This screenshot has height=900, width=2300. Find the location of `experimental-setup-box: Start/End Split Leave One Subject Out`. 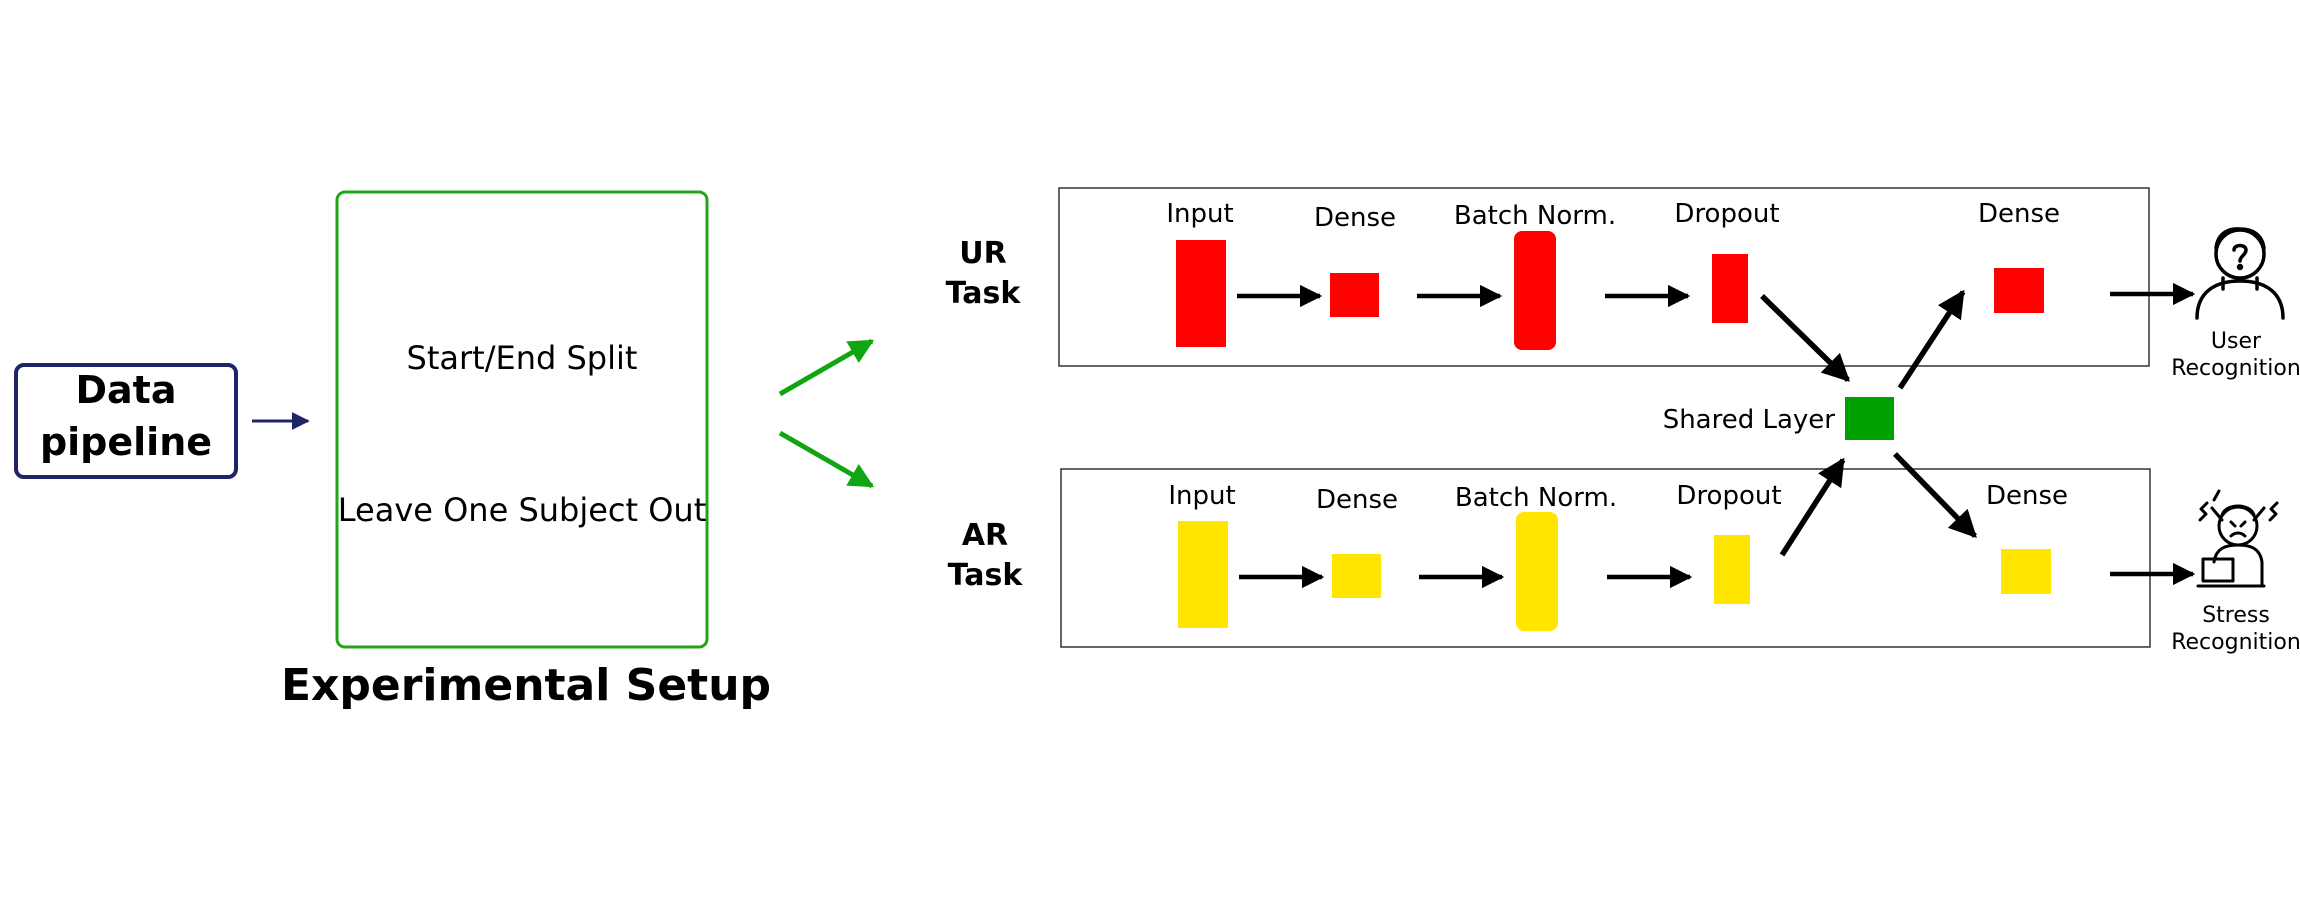

experimental-setup-box: Start/End Split Leave One Subject Out is located at coordinates (522, 419).